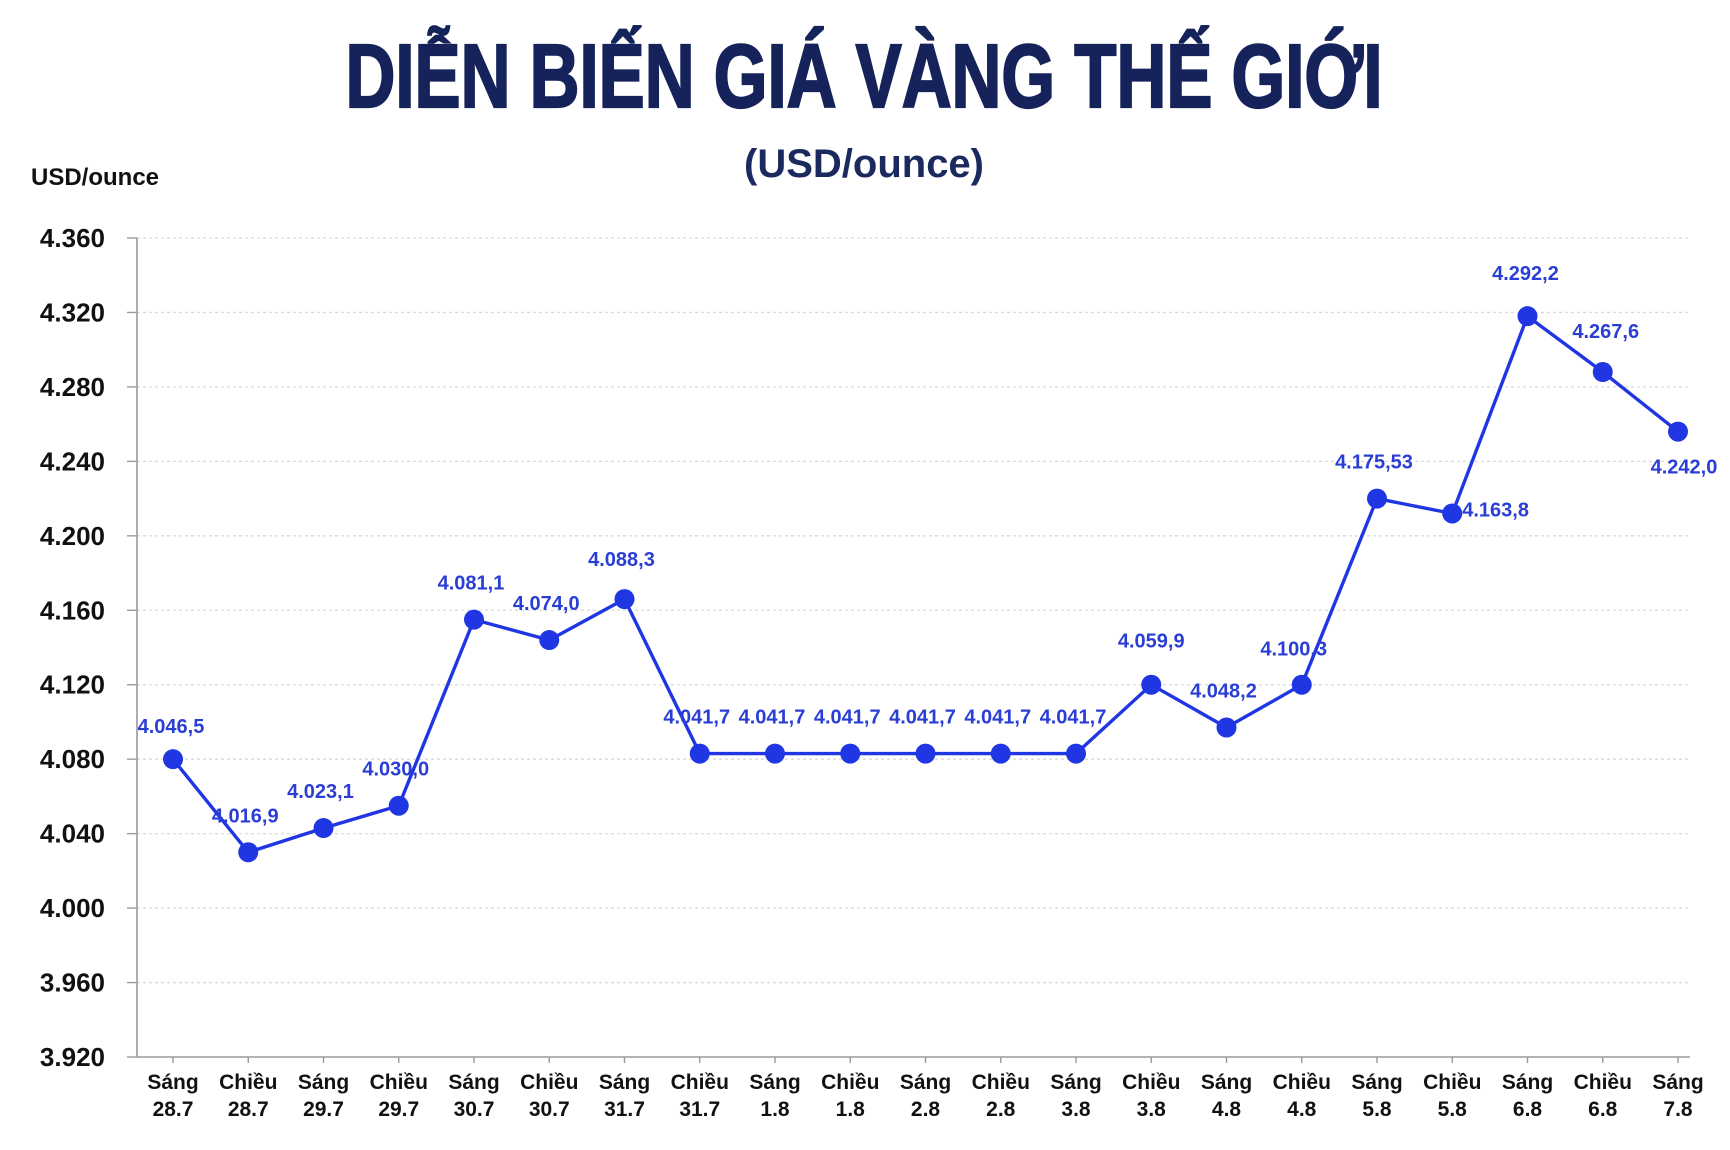  Describe the element at coordinates (72, 461) in the screenshot. I see `y-tick-label: 4.240` at that location.